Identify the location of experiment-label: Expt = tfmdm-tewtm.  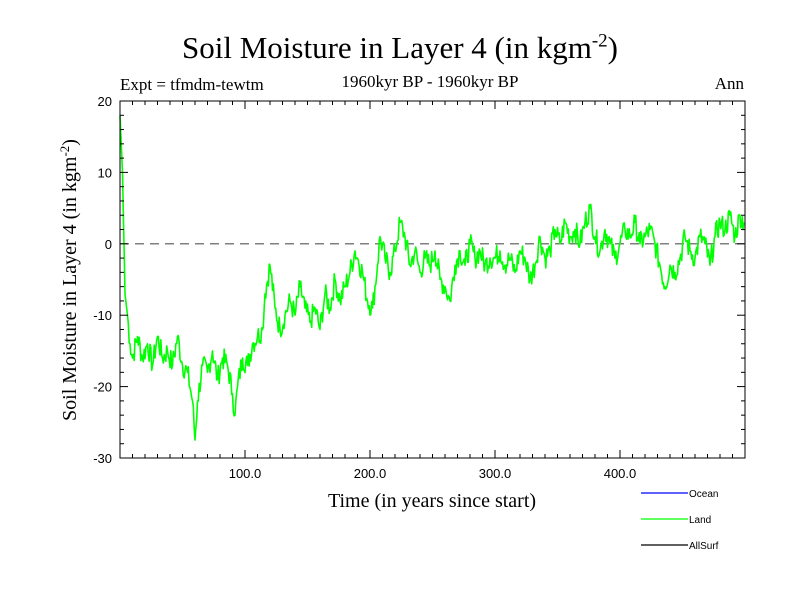
(192, 84).